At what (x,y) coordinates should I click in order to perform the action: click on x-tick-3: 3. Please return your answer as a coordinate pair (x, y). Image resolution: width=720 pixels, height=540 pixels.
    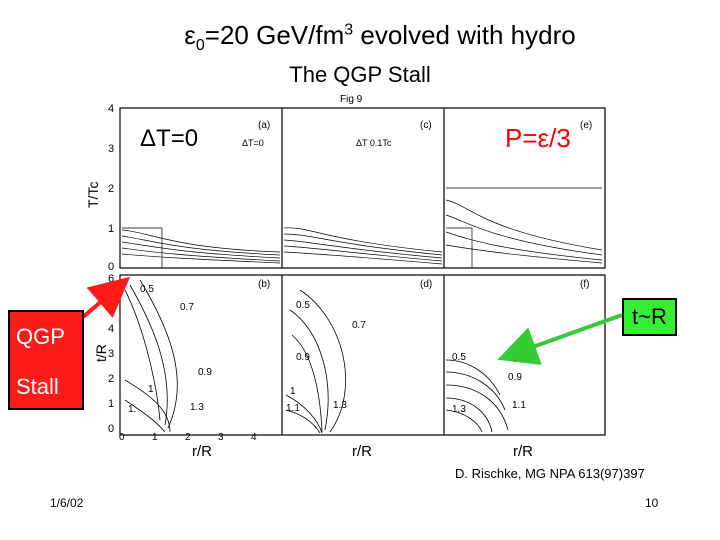
    Looking at the image, I should click on (221, 437).